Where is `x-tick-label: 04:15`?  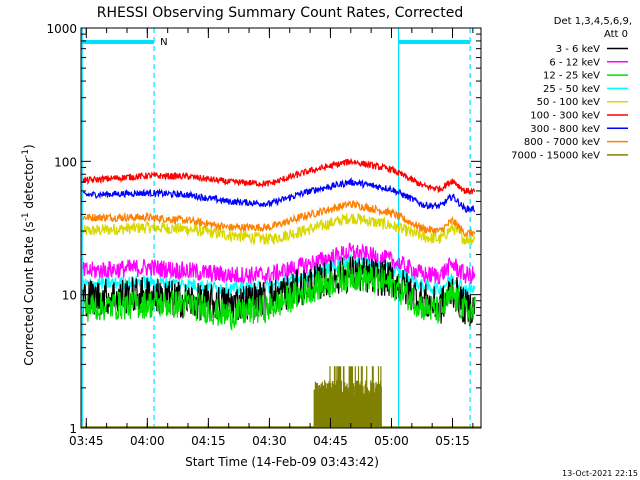
x-tick-label: 04:15 is located at coordinates (208, 441).